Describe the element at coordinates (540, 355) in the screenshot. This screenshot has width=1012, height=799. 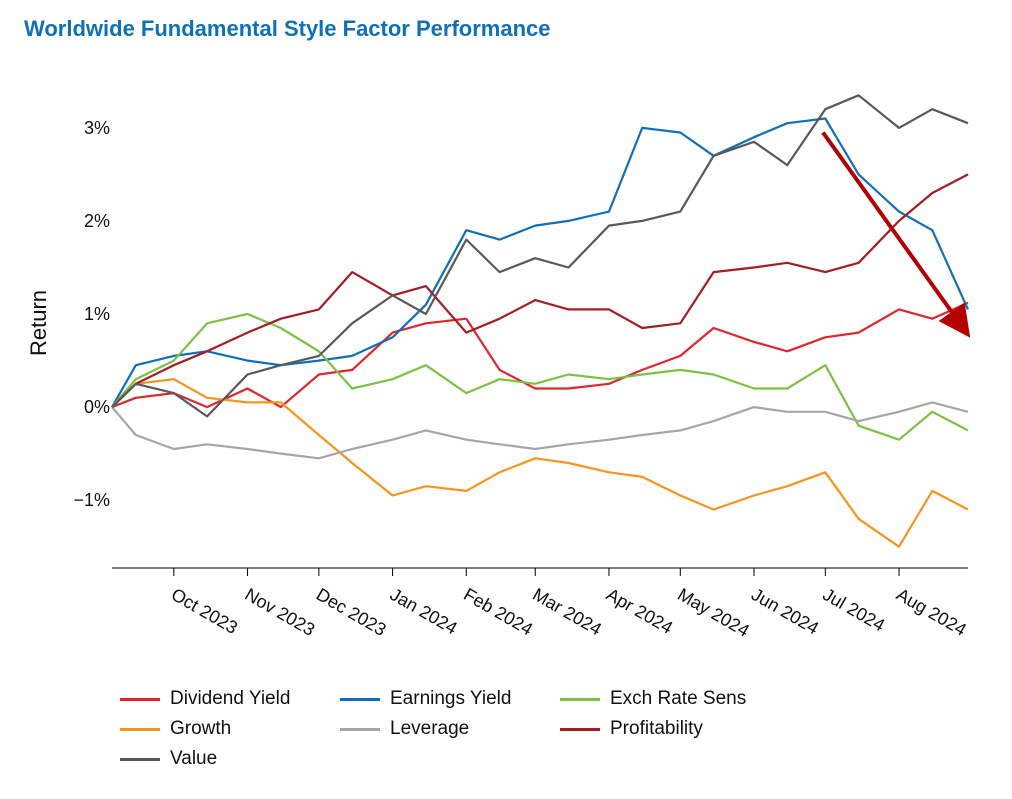
I see `series-line-dividend-yield` at that location.